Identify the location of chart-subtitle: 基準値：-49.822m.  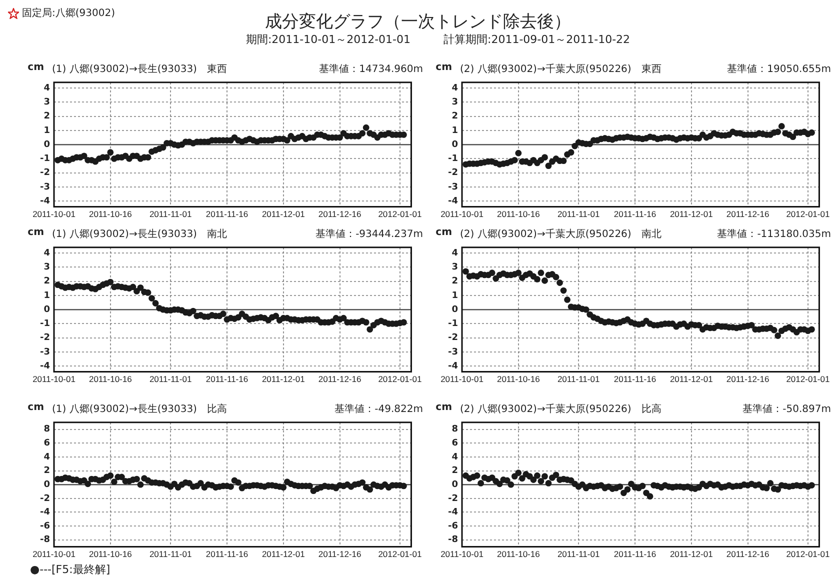
(379, 408).